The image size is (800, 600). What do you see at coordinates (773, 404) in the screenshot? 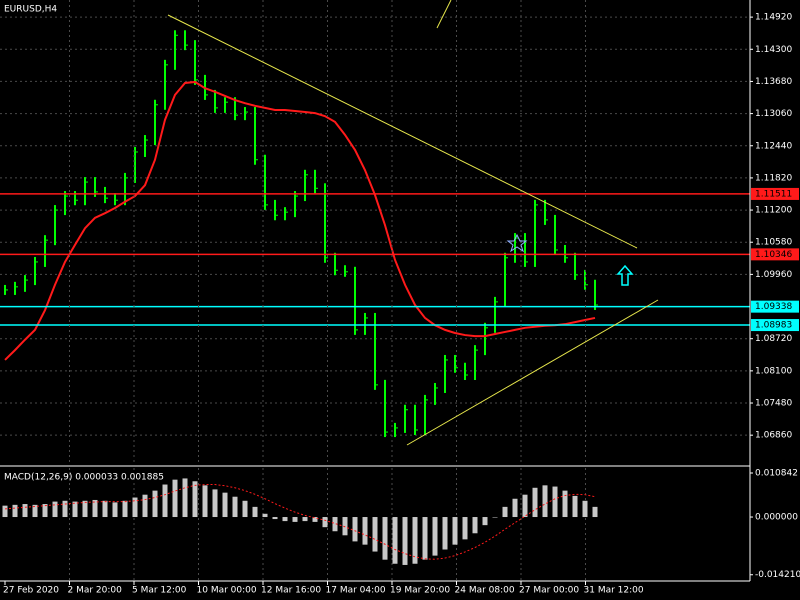
I see `y-tick-label: 1.07480` at bounding box center [773, 404].